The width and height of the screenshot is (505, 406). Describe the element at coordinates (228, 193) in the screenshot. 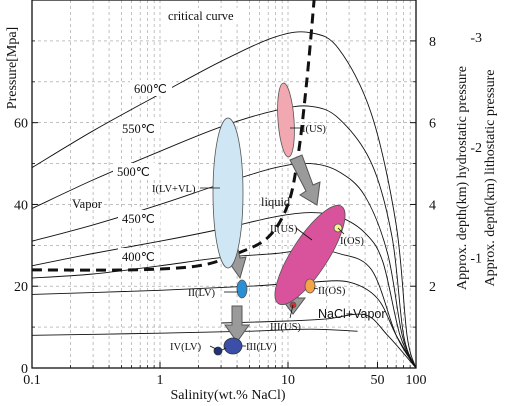

I see `inclusion-ellipse-i-lv-vl` at that location.